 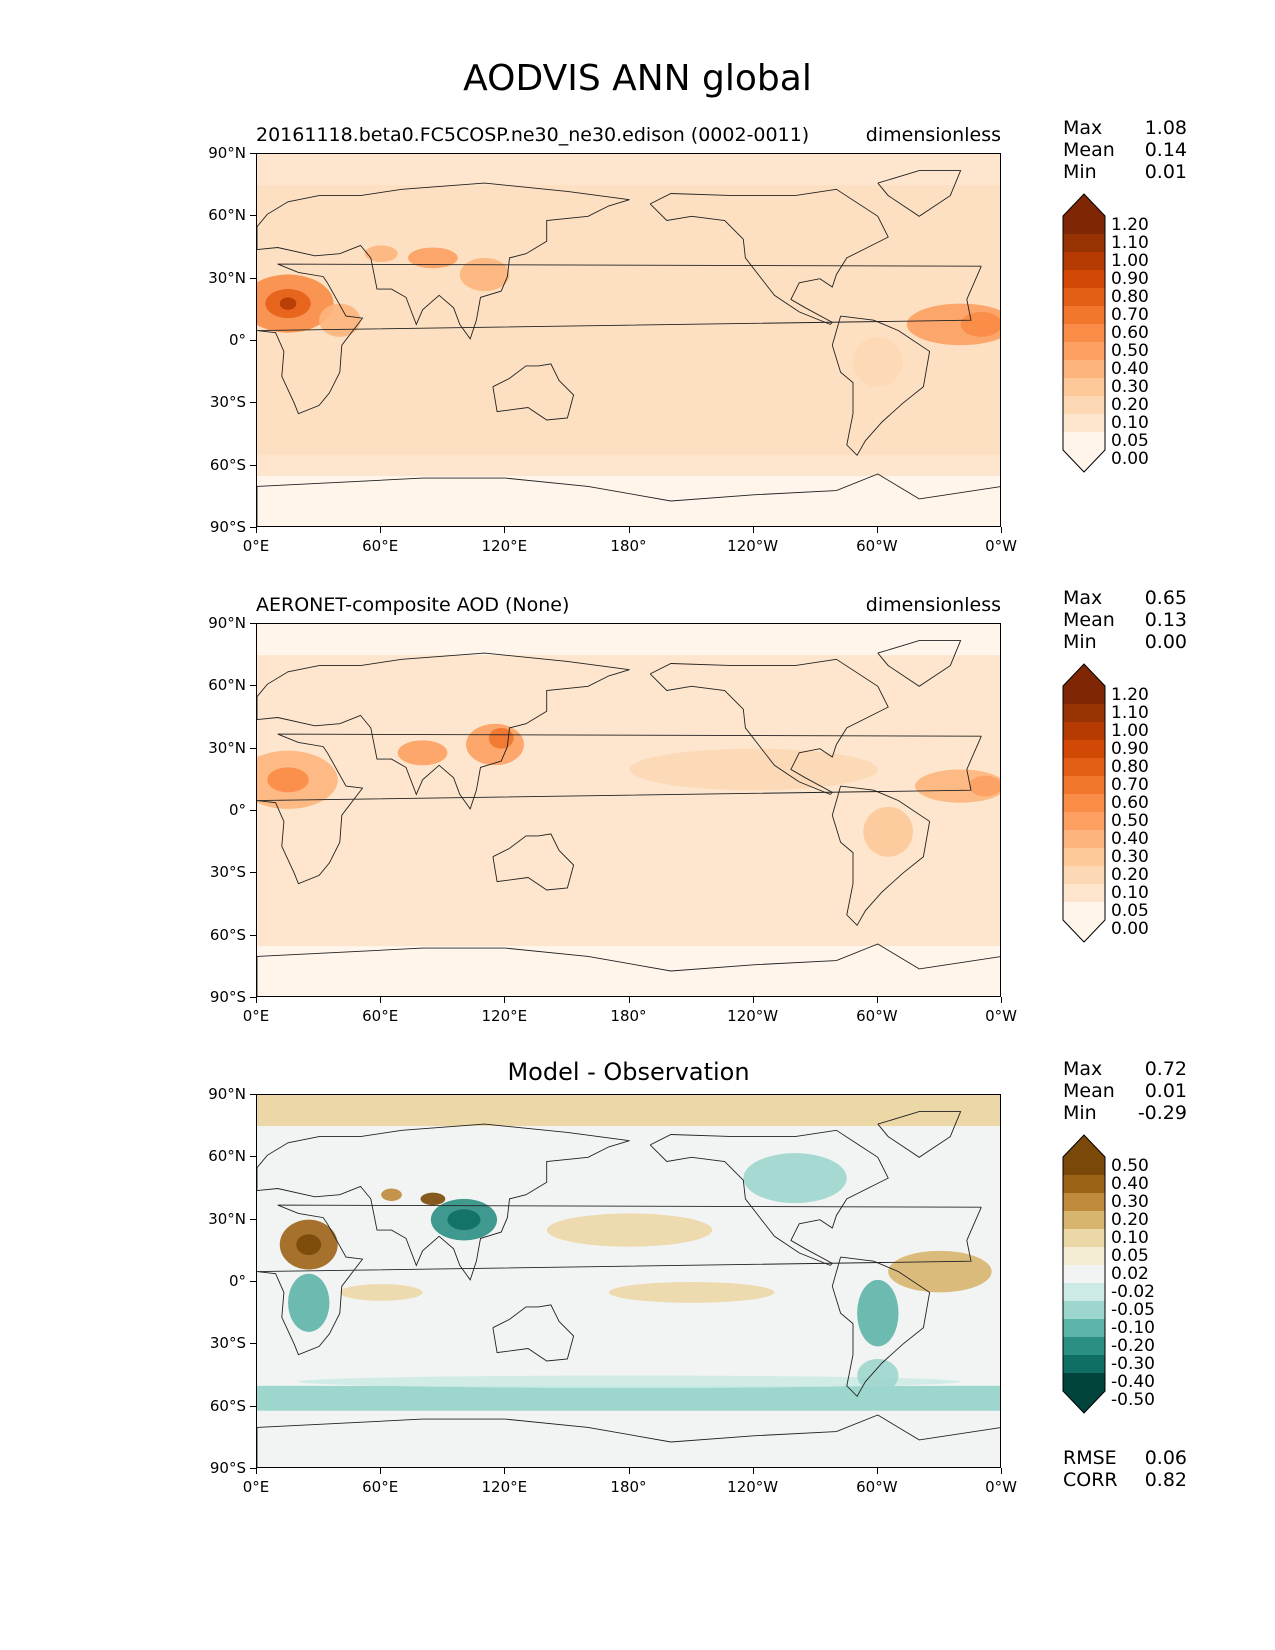 I want to click on stat-name: Min, so click(x=1080, y=1113).